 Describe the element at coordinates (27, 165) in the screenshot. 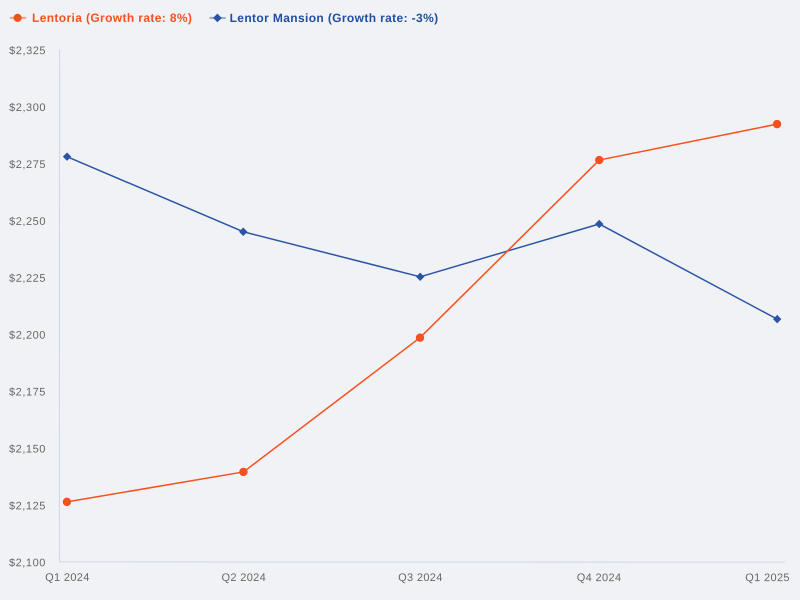

I see `svg-text: $2,275` at that location.